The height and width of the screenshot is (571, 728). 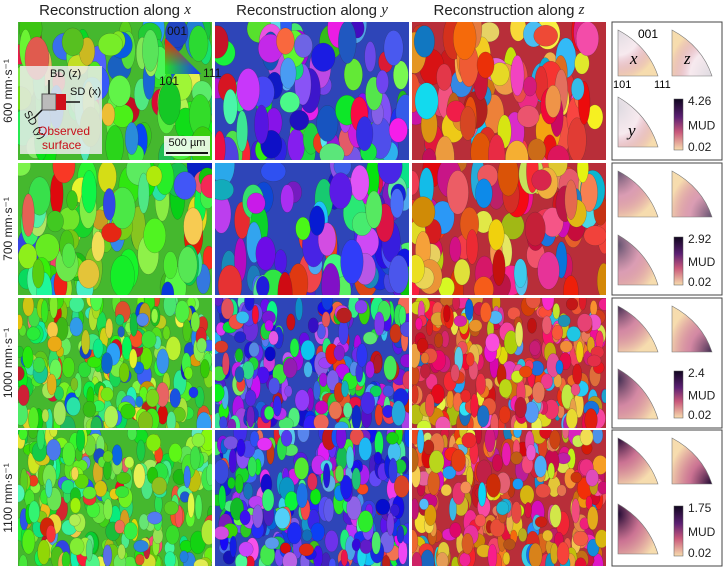 I want to click on colorbar-max: 1.75, so click(x=700, y=508).